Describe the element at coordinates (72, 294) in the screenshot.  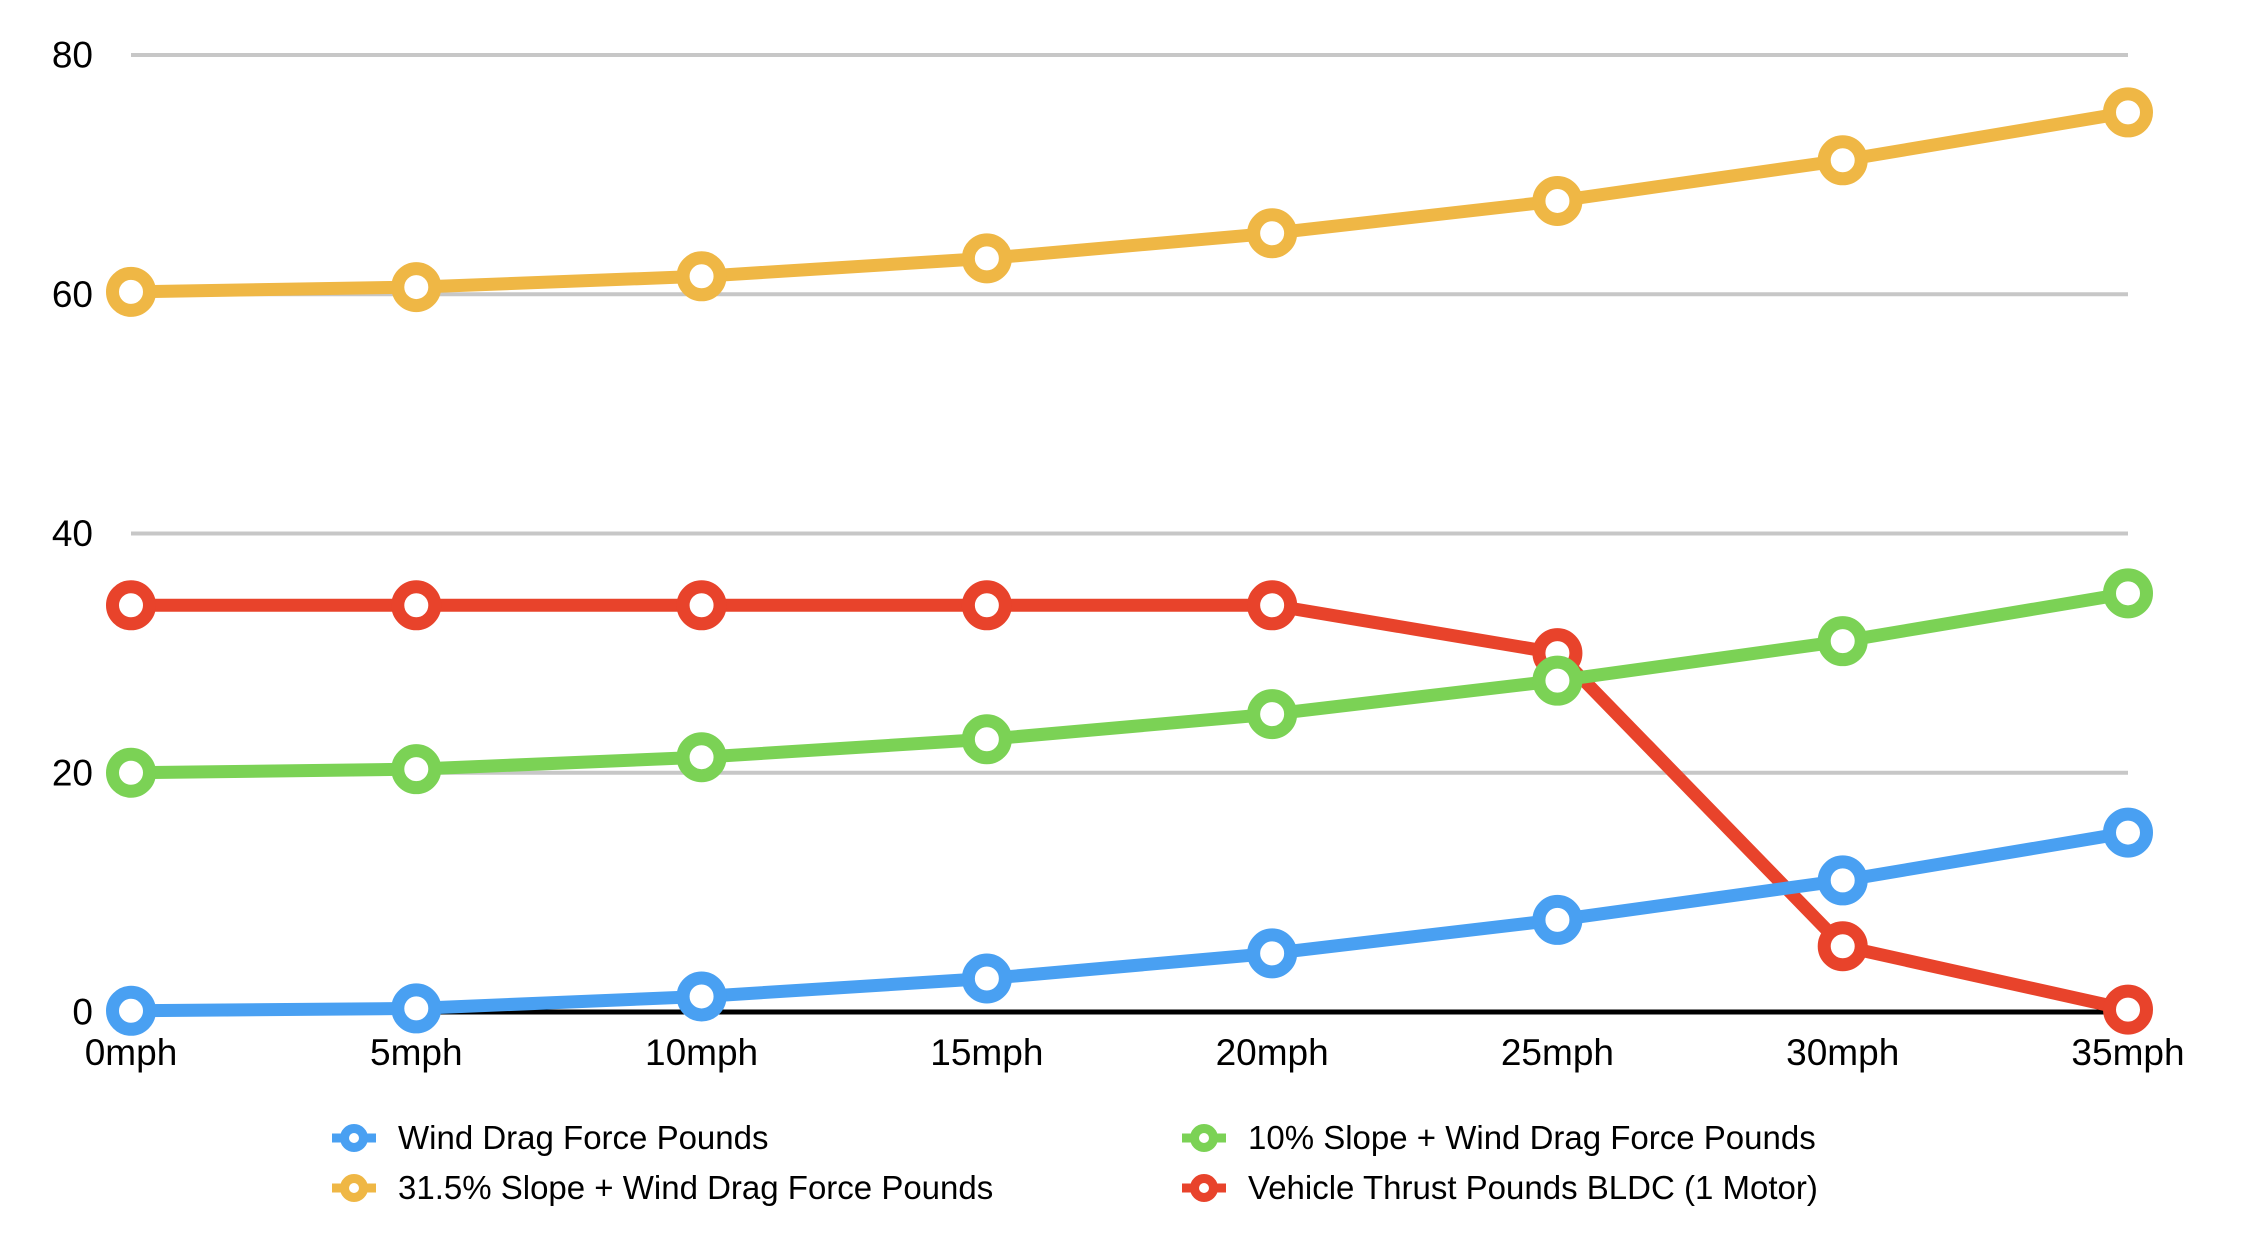
I see `y-tick-label: 60` at that location.